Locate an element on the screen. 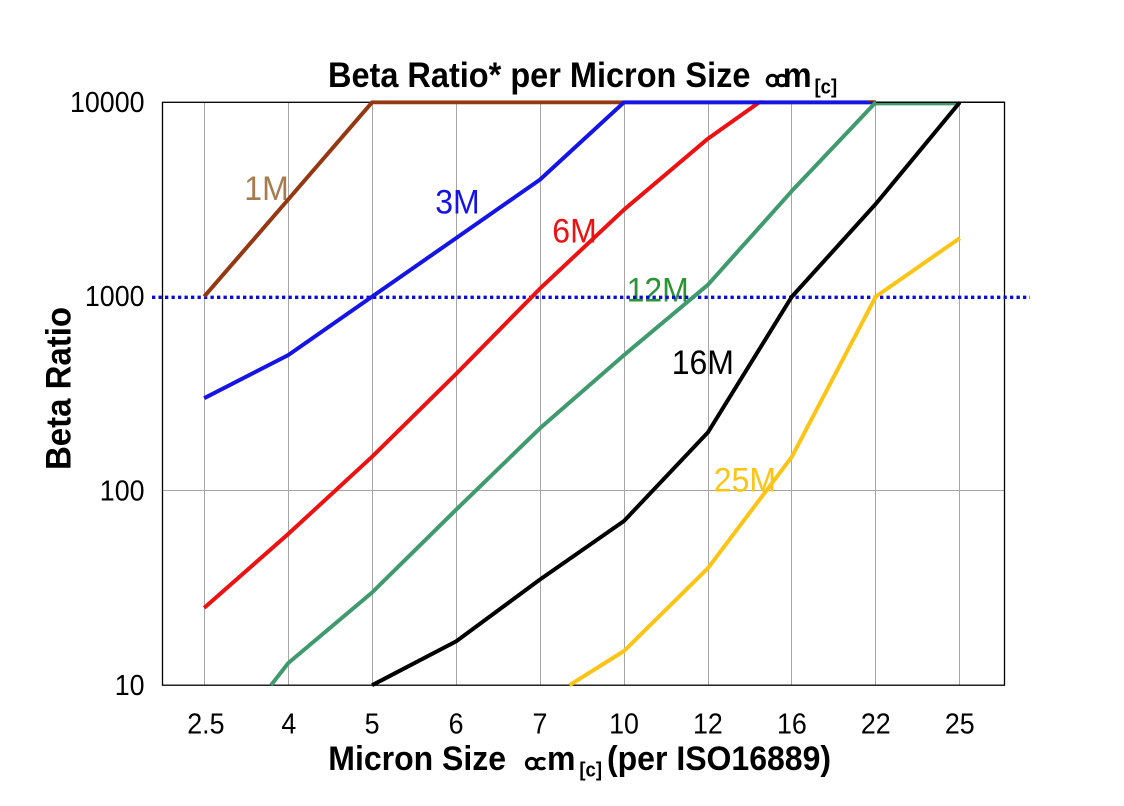  svg-text: 3M is located at coordinates (457, 203).